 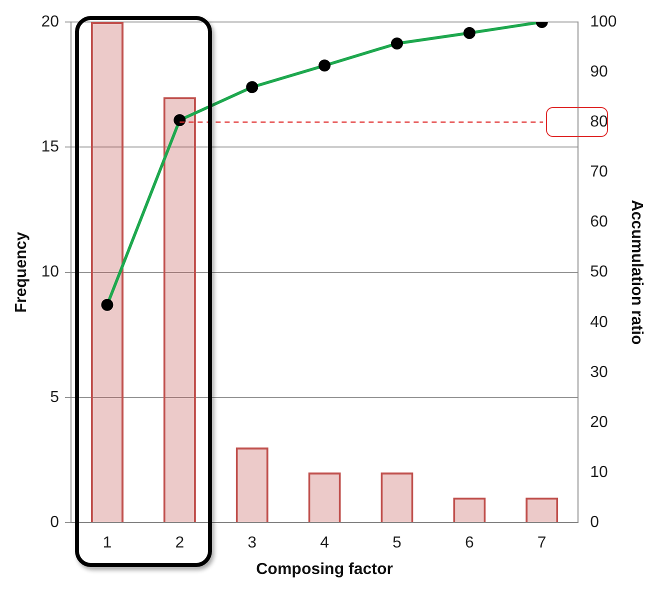 What do you see at coordinates (324, 569) in the screenshot?
I see `x-axis-title: Composing factor` at bounding box center [324, 569].